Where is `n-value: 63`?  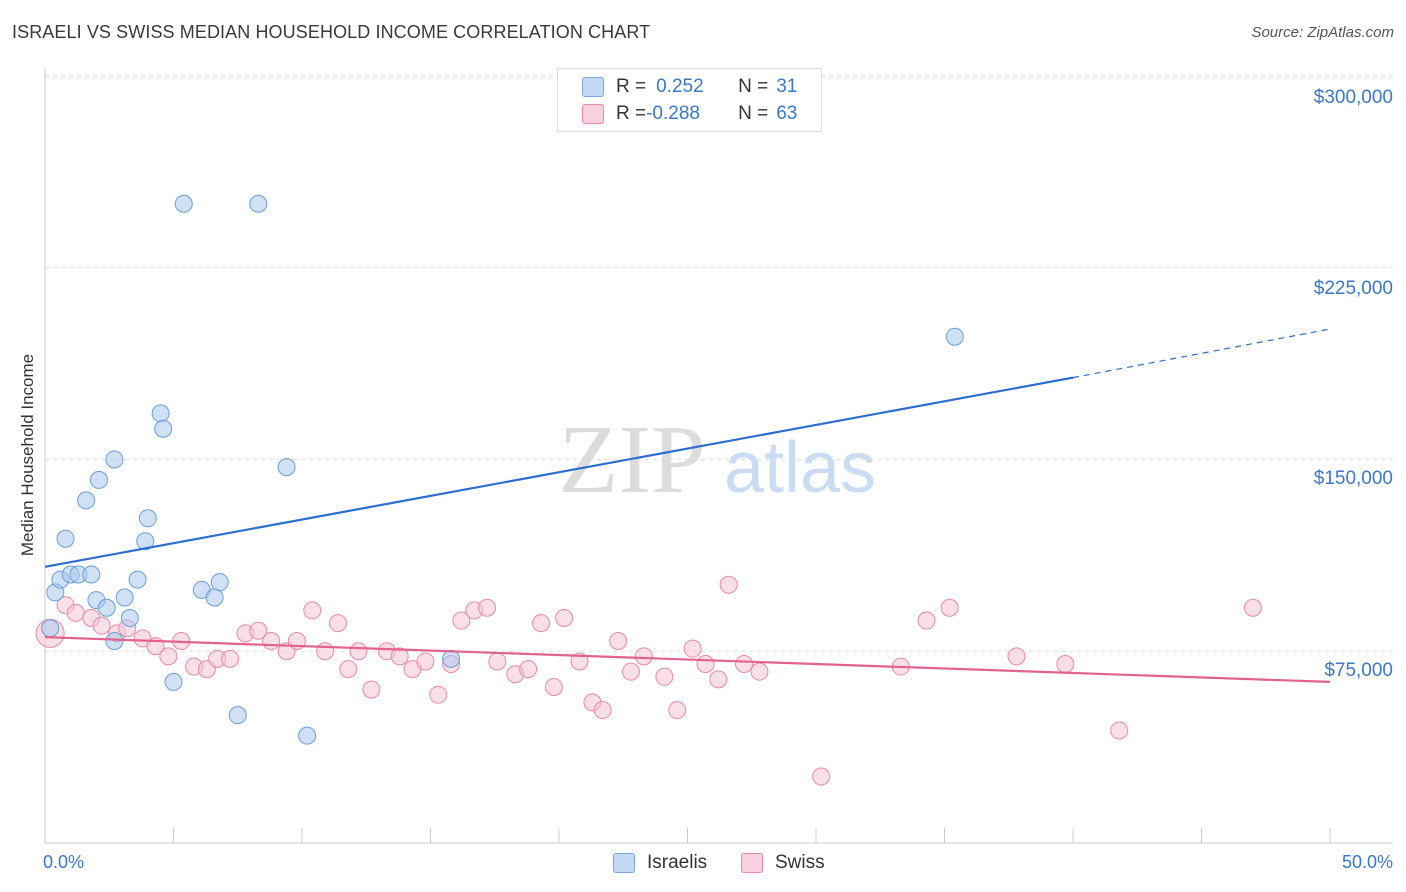
n-value: 63 is located at coordinates (787, 113).